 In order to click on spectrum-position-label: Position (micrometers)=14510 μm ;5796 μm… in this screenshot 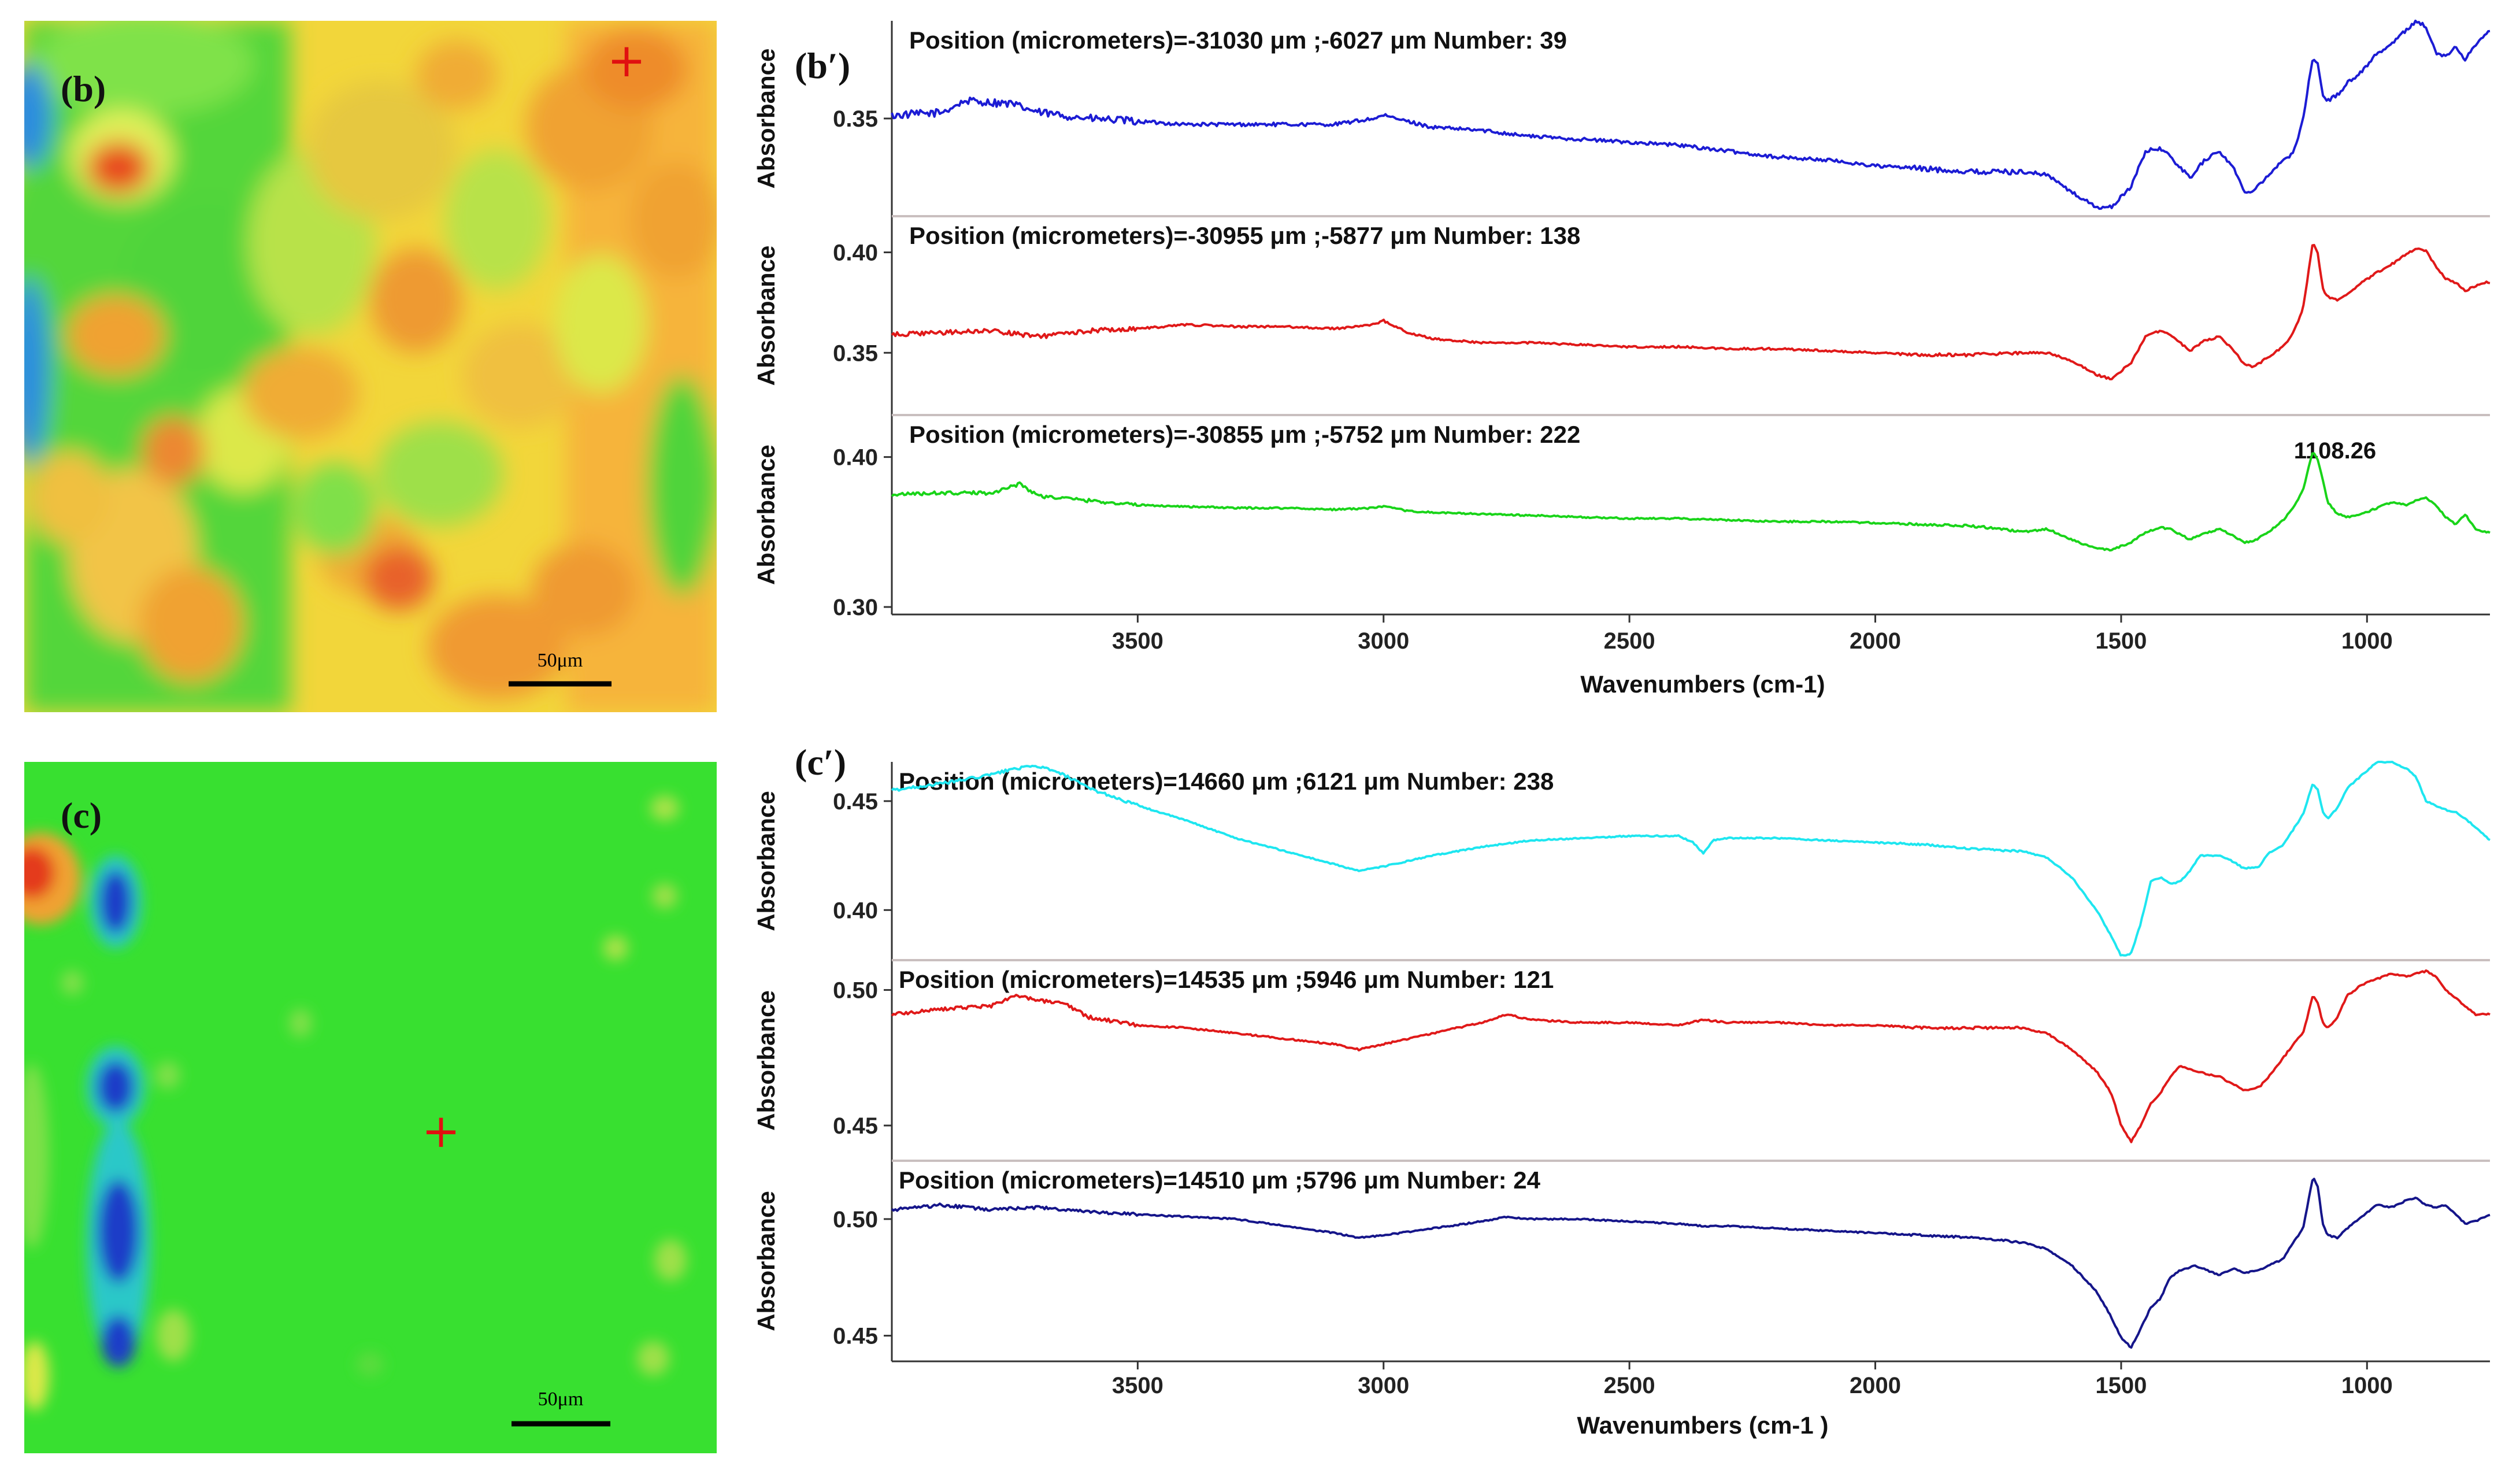, I will do `click(1220, 1180)`.